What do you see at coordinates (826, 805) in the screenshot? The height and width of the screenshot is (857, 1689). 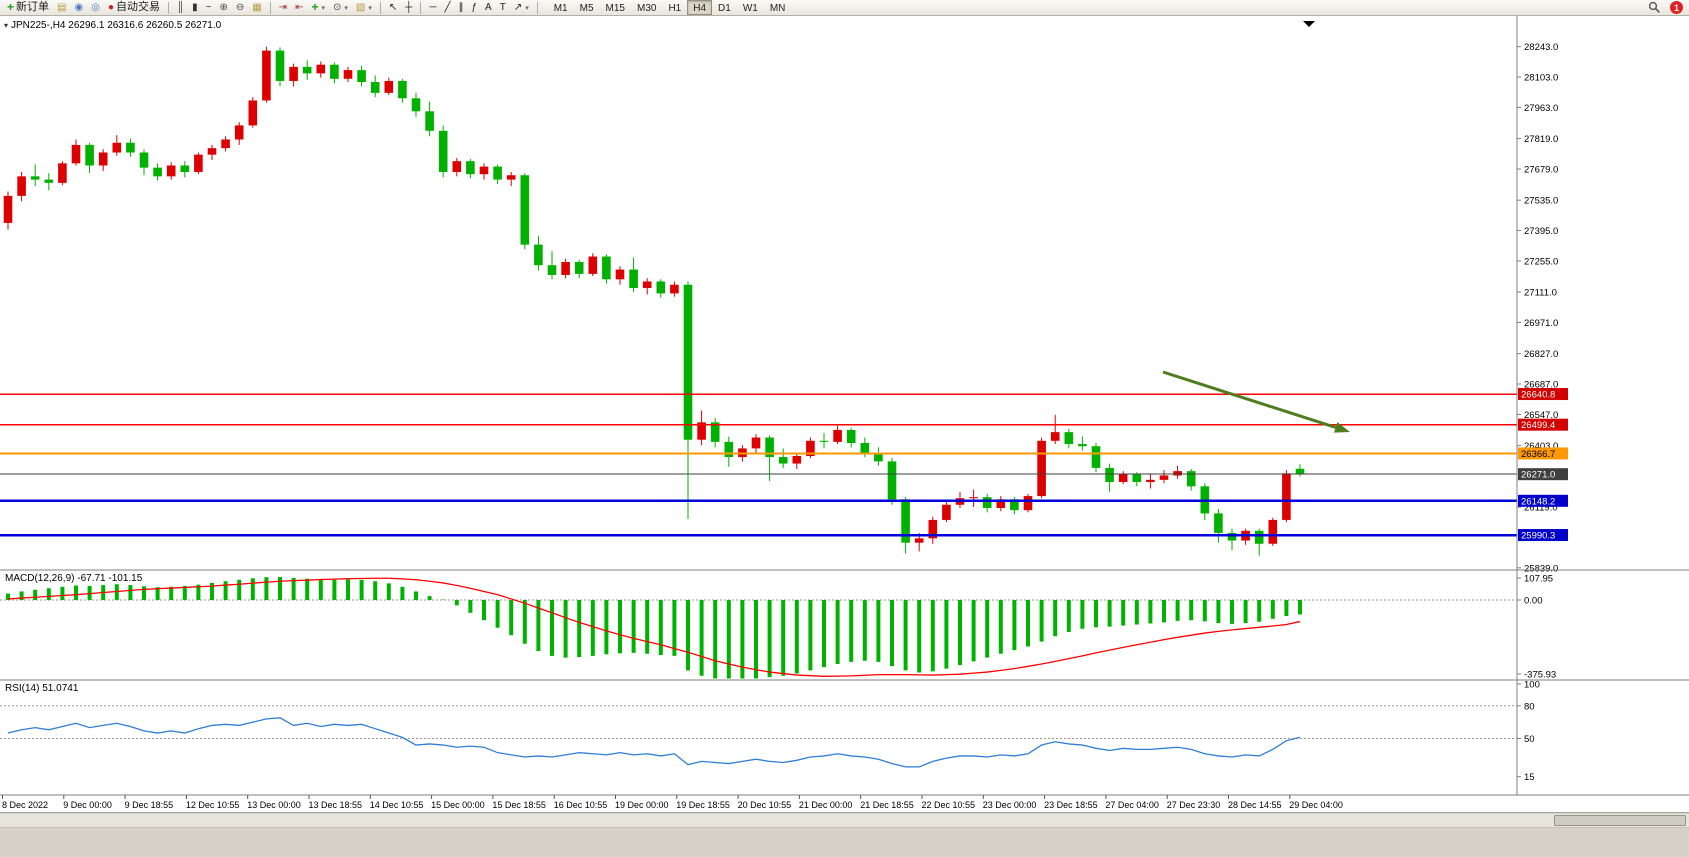 I see `svg-text: 21 Dec 00:00` at bounding box center [826, 805].